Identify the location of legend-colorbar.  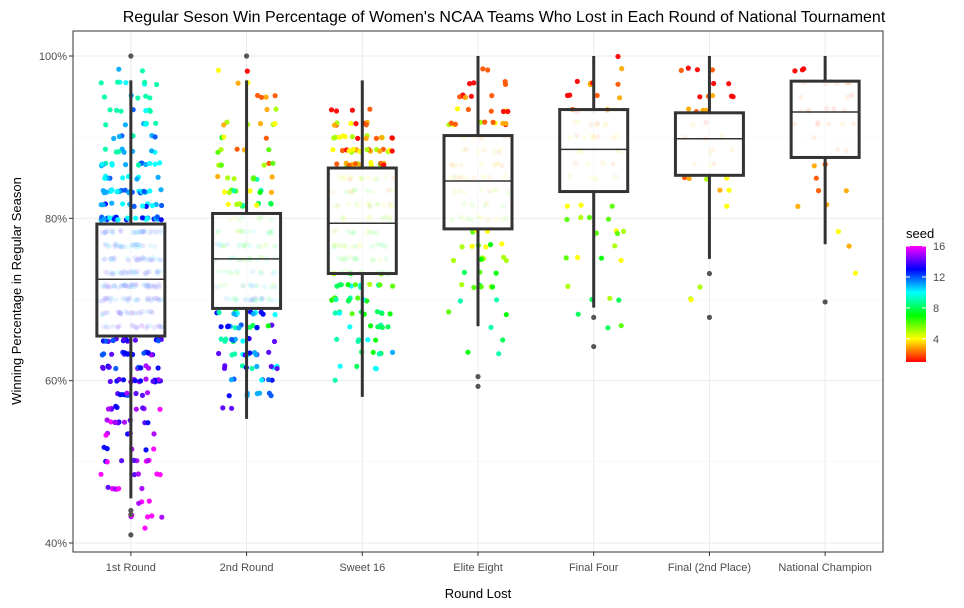
(916, 304).